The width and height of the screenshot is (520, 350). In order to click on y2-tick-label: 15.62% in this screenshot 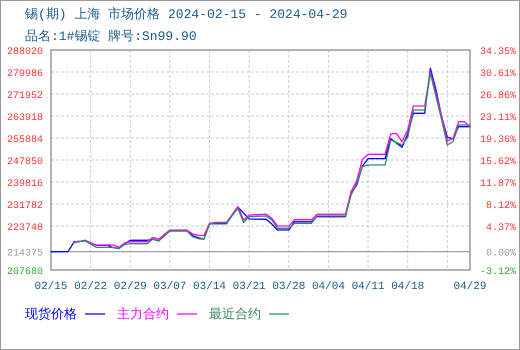, I will do `click(498, 162)`.